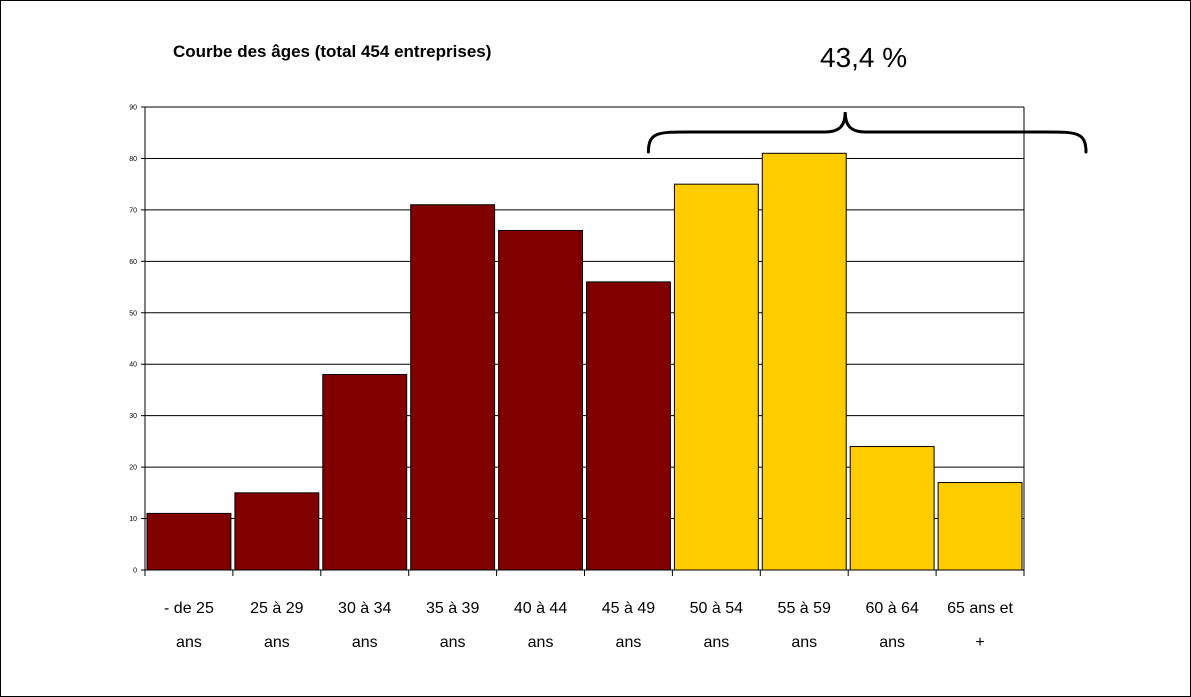  What do you see at coordinates (980, 608) in the screenshot?
I see `x-category-label: 65 ans et` at bounding box center [980, 608].